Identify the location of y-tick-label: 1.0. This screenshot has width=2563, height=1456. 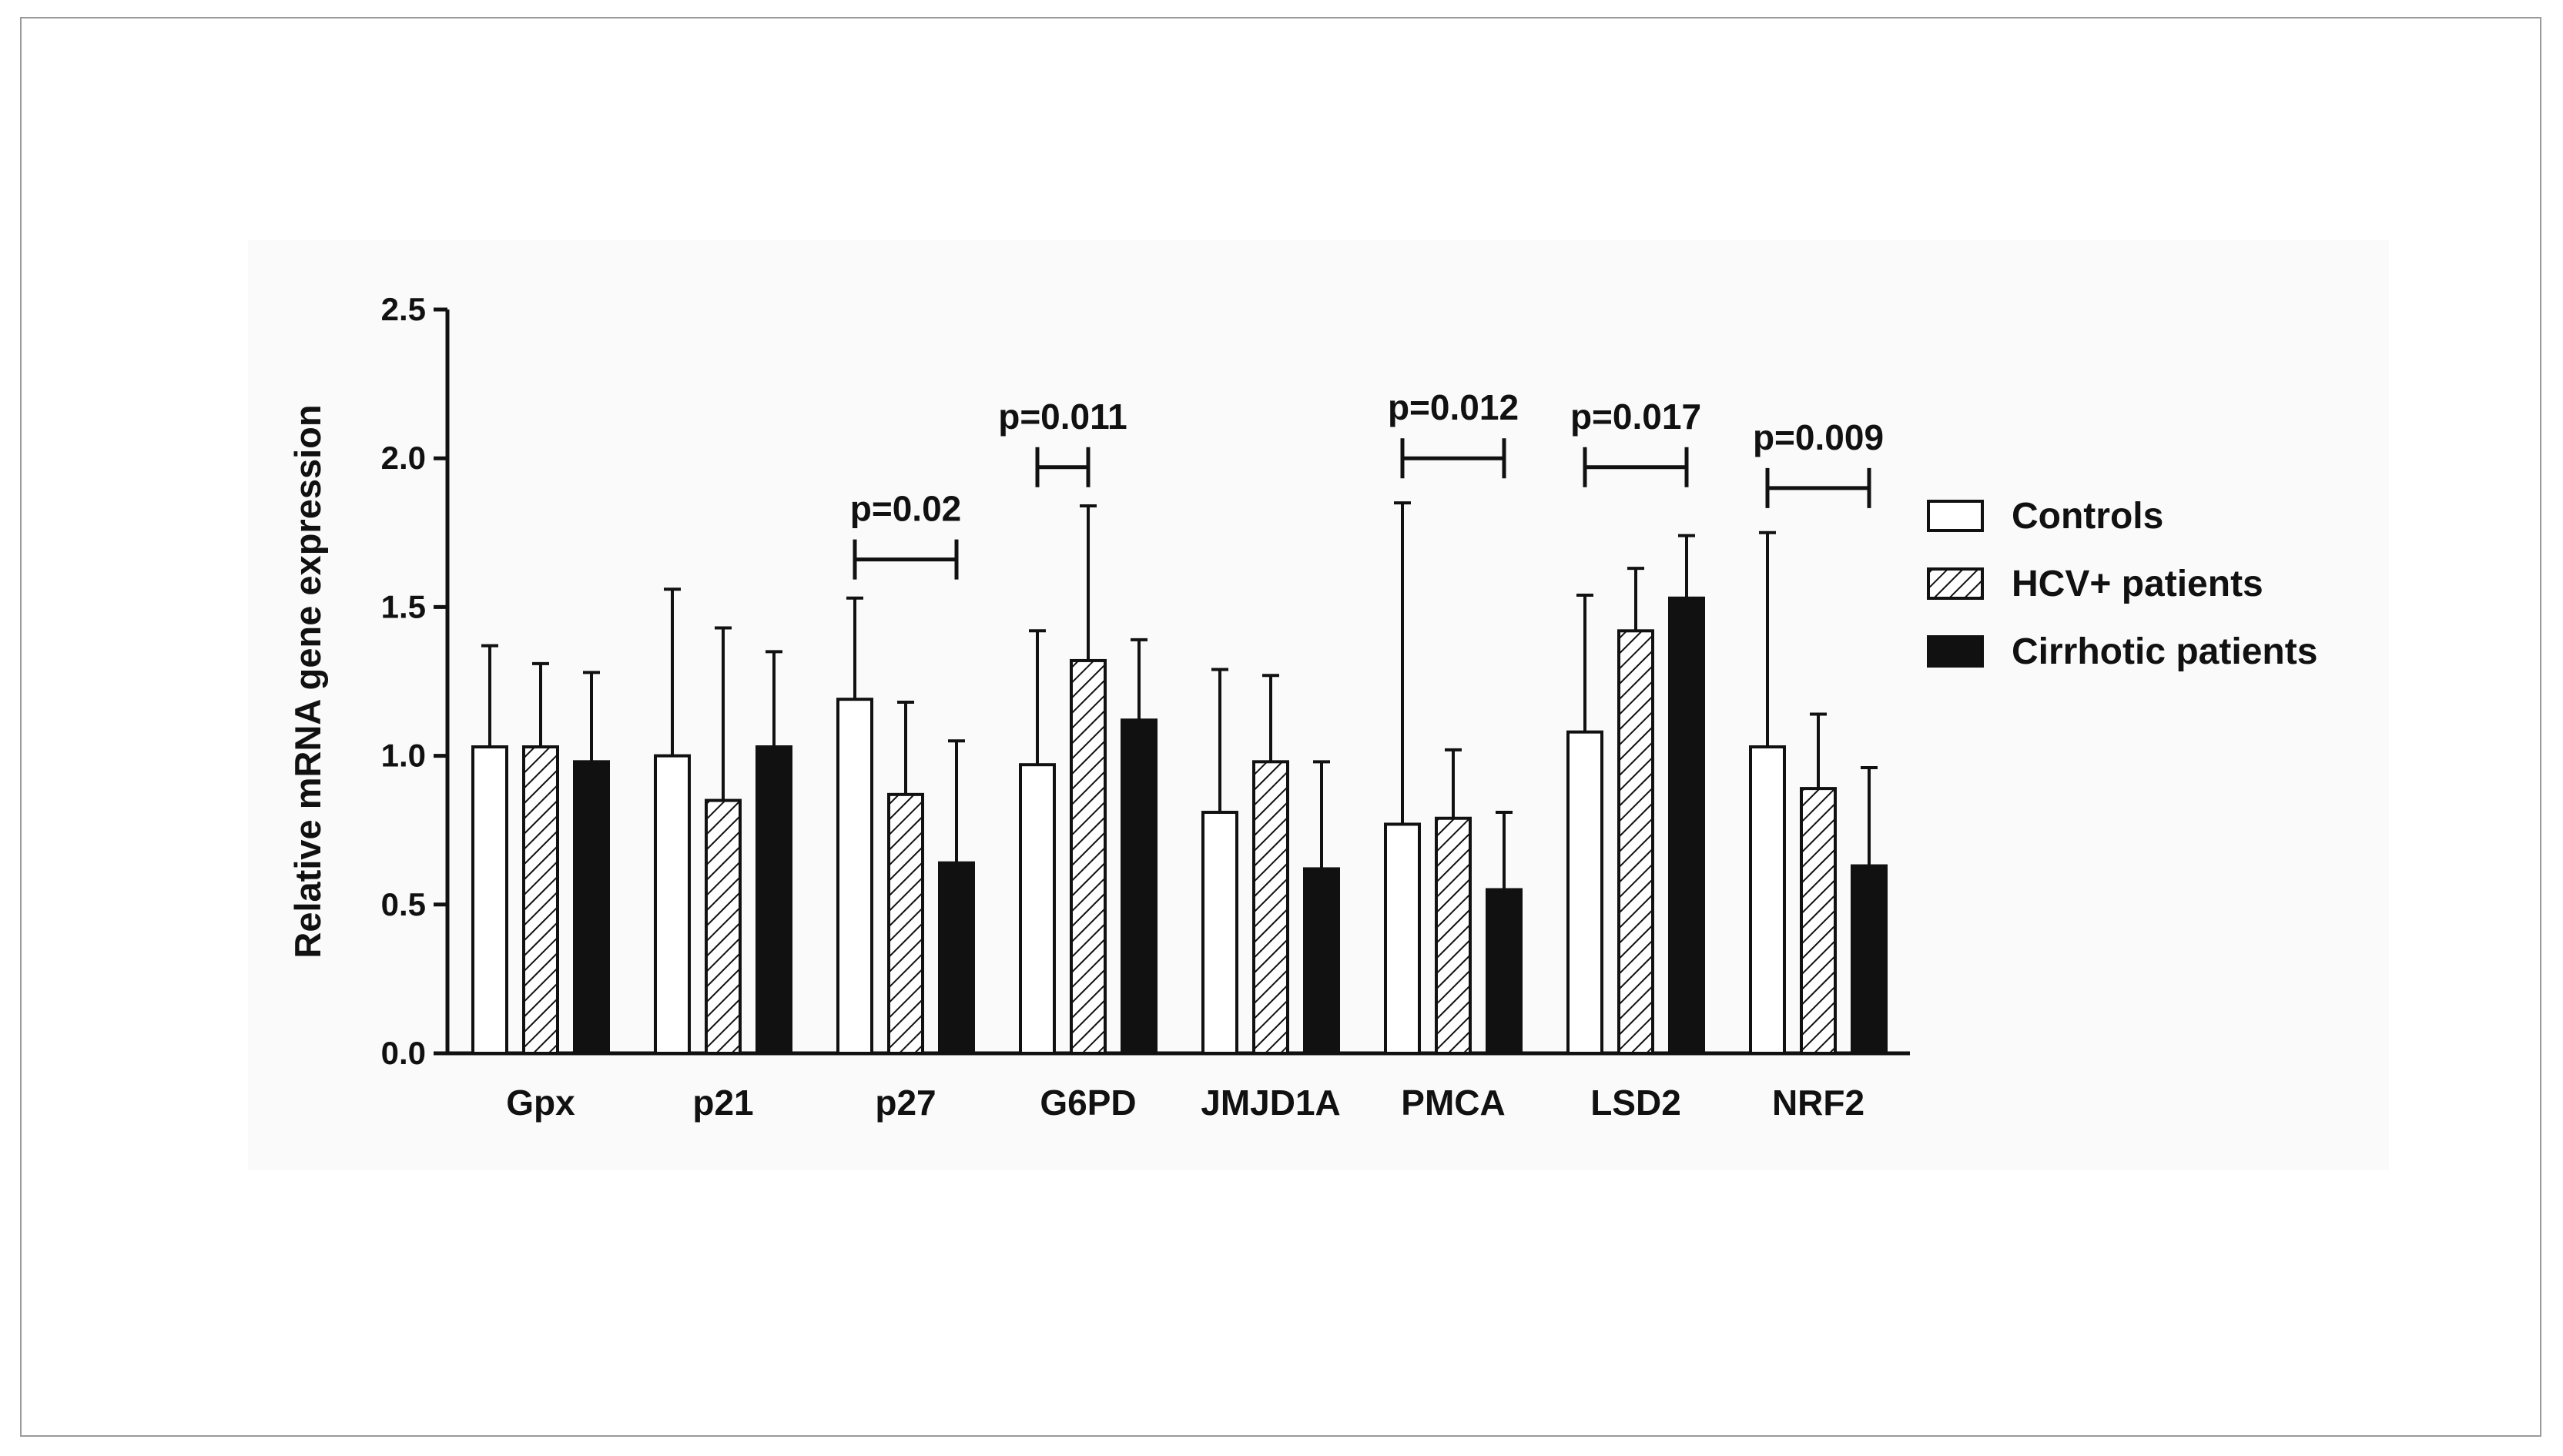
(403, 756).